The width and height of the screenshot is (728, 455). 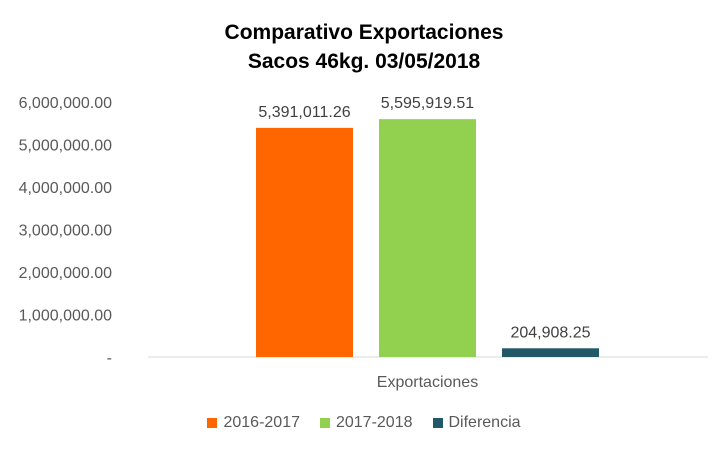 I want to click on y-tick-label: 5,000,000.00, so click(x=66, y=146).